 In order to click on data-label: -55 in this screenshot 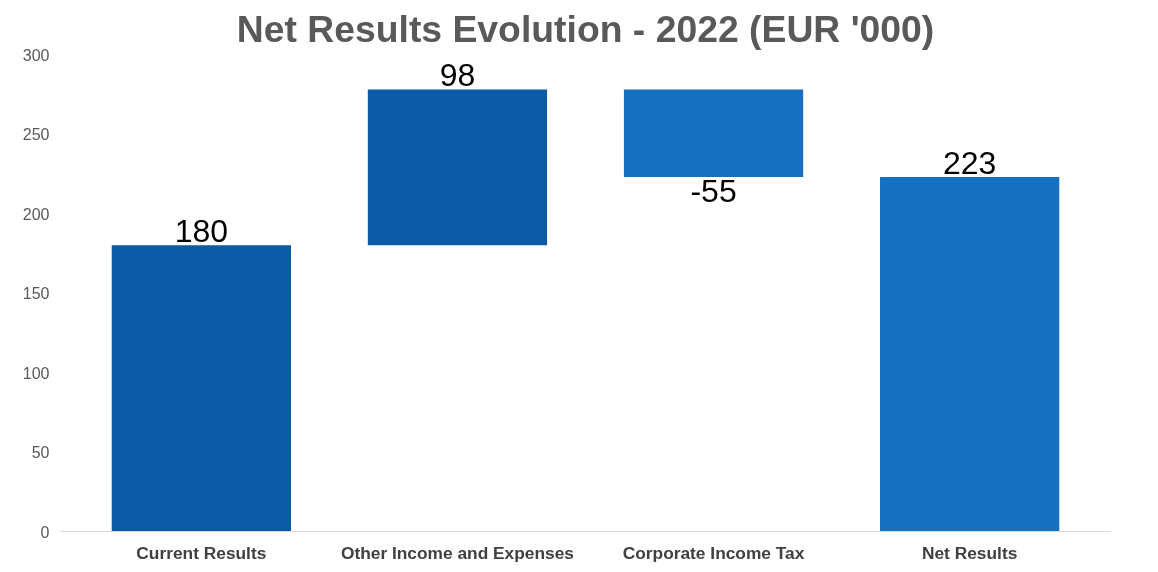, I will do `click(713, 191)`.